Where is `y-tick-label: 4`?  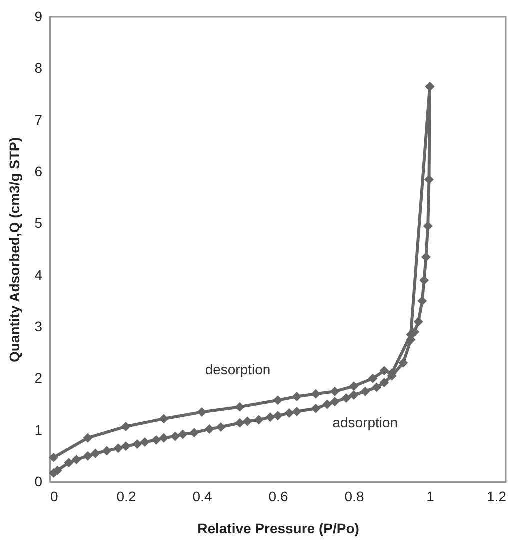
y-tick-label: 4 is located at coordinates (38, 274).